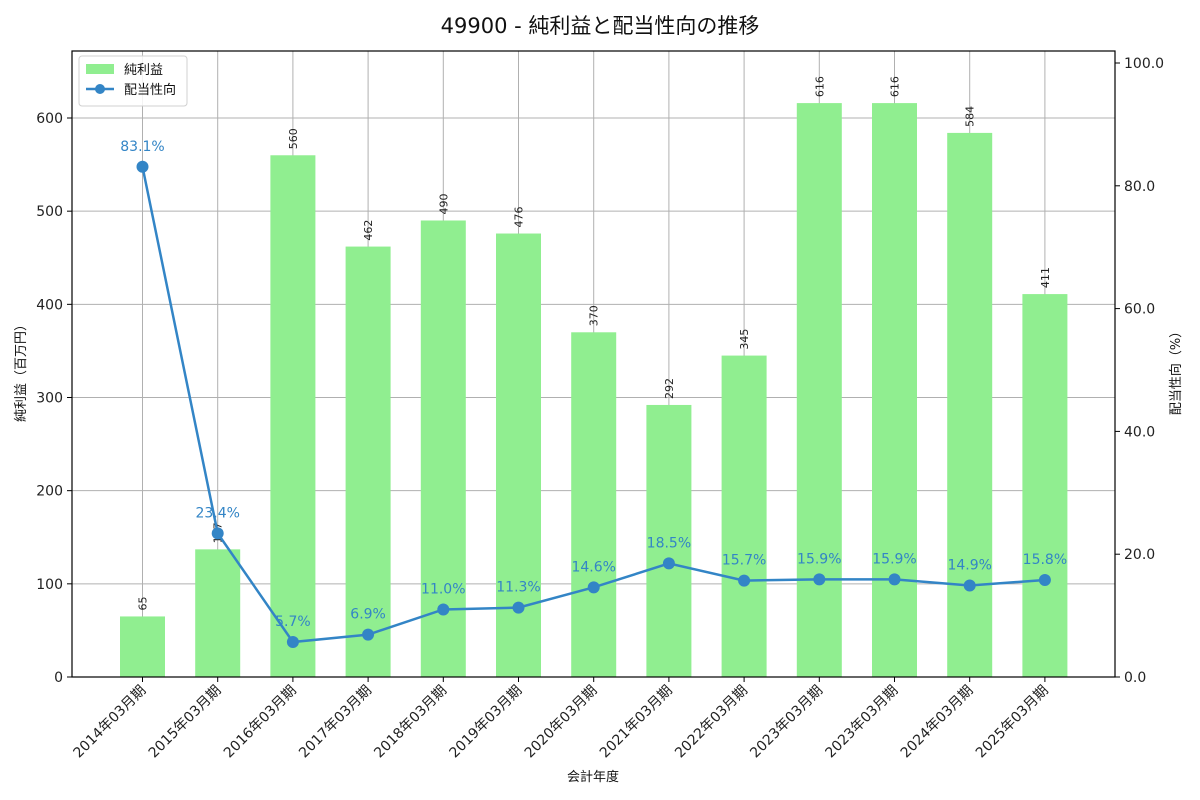 The width and height of the screenshot is (1200, 800). I want to click on bar-value-label: 292, so click(669, 388).